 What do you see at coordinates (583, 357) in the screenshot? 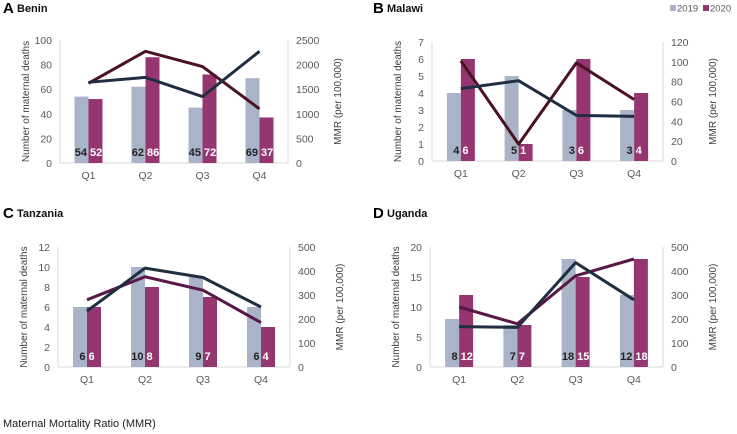
I see `data-label-2020: 15` at bounding box center [583, 357].